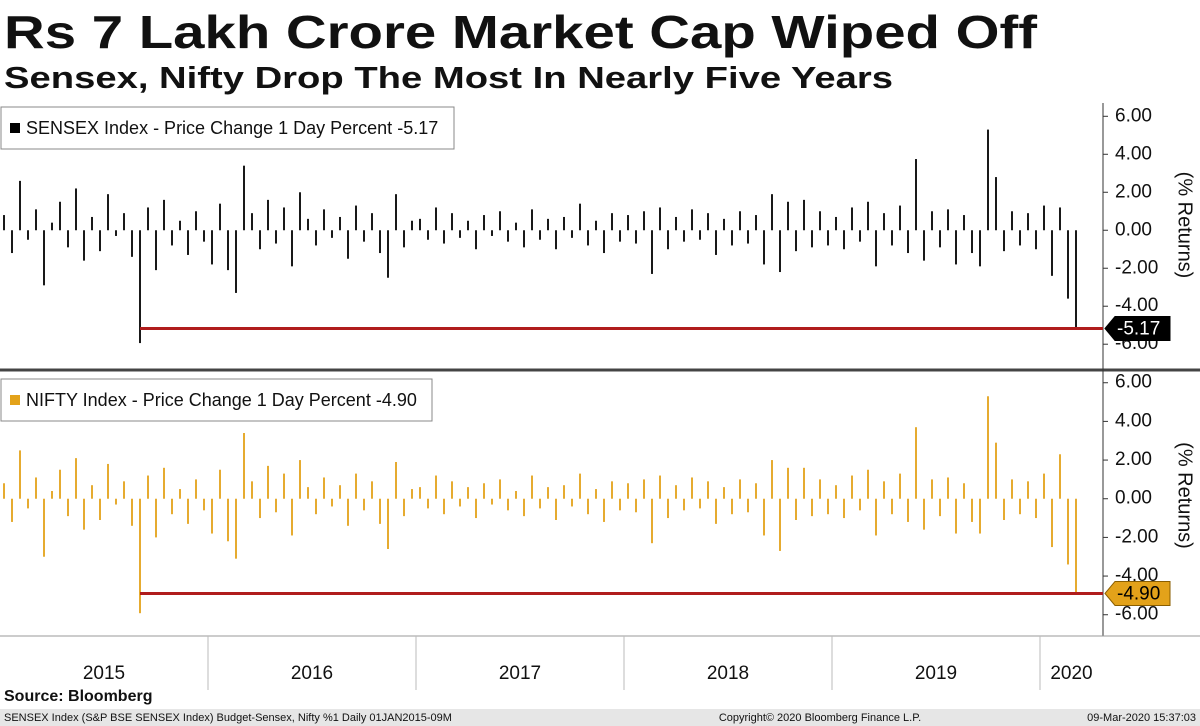  Describe the element at coordinates (198, 400) in the screenshot. I see `legend-series-name: NIFTY Index - Price Change 1 Day Percent` at that location.